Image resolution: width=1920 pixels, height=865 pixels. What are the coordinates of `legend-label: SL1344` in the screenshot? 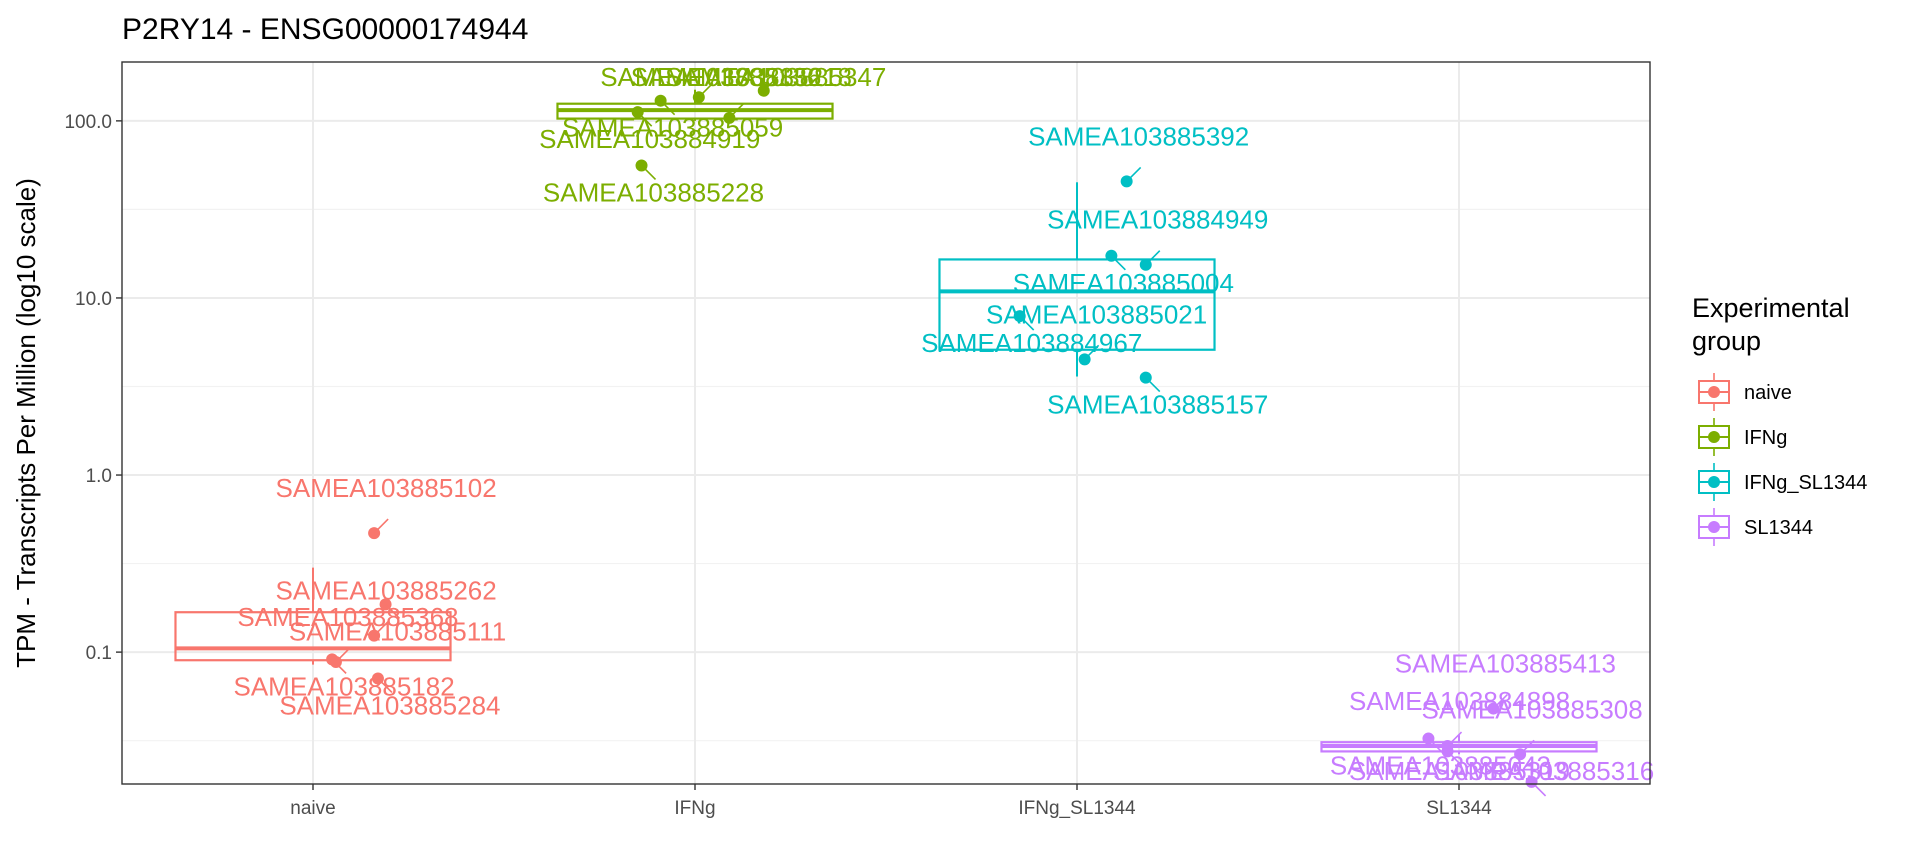 It's located at (1778, 528).